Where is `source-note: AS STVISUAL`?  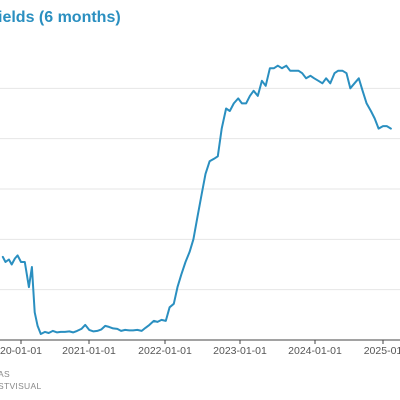
source-note: AS STVISUAL is located at coordinates (21, 380).